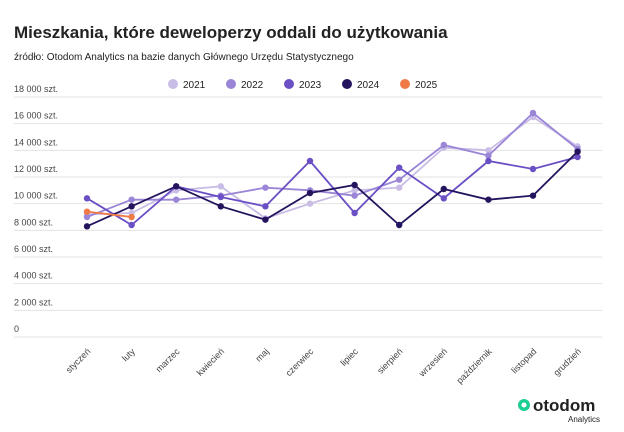 The image size is (624, 432). Describe the element at coordinates (36, 116) in the screenshot. I see `y-tick-label: 16 000 szt.` at that location.